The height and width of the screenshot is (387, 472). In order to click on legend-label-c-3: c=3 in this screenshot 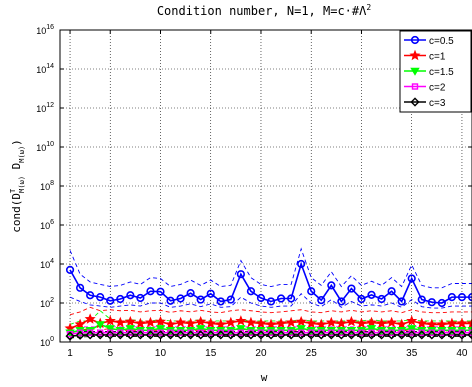, I will do `click(437, 103)`.